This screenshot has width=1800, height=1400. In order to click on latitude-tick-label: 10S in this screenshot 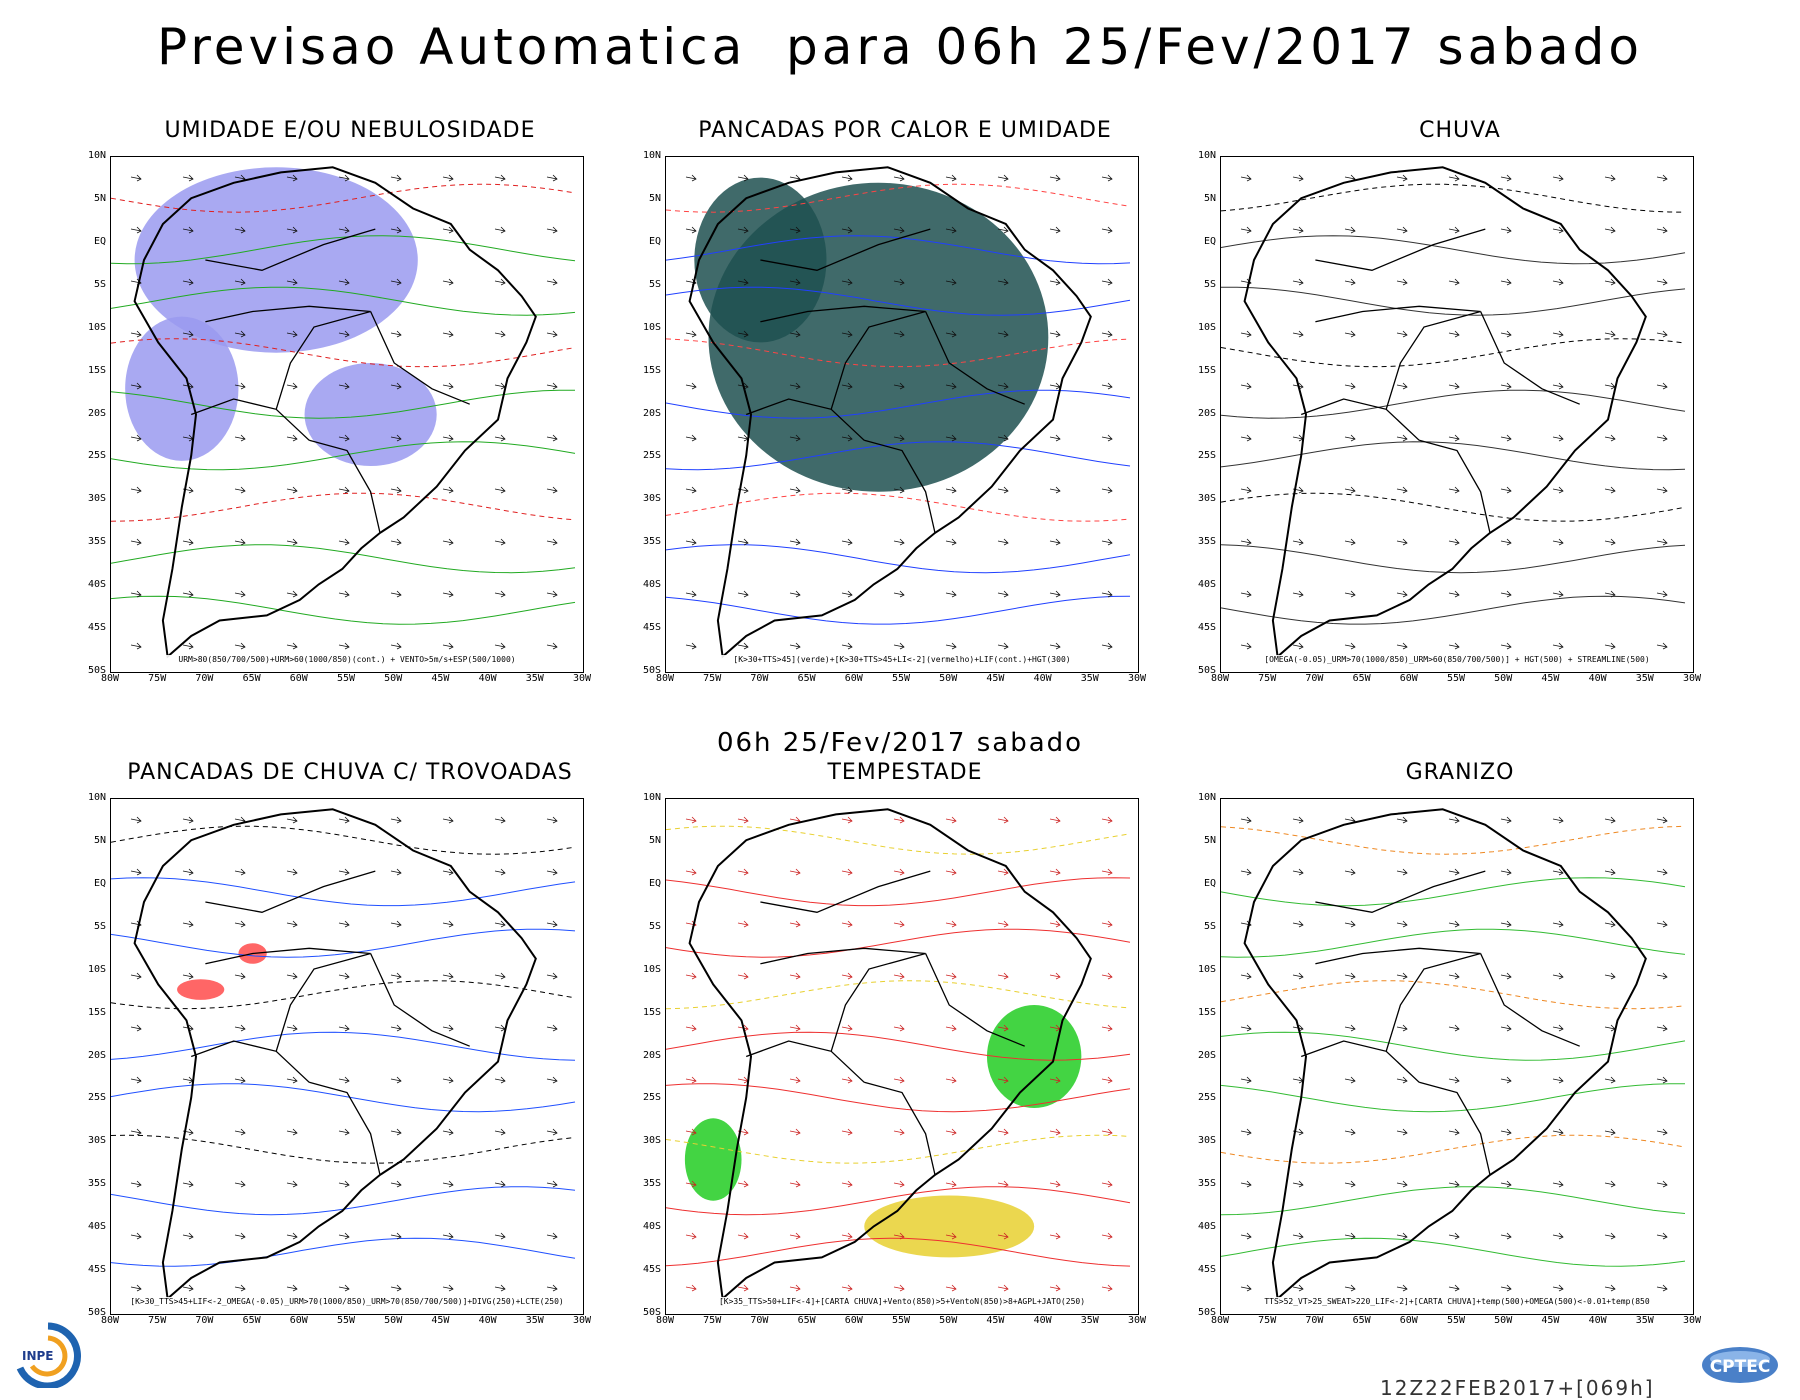, I will do `click(651, 969)`.